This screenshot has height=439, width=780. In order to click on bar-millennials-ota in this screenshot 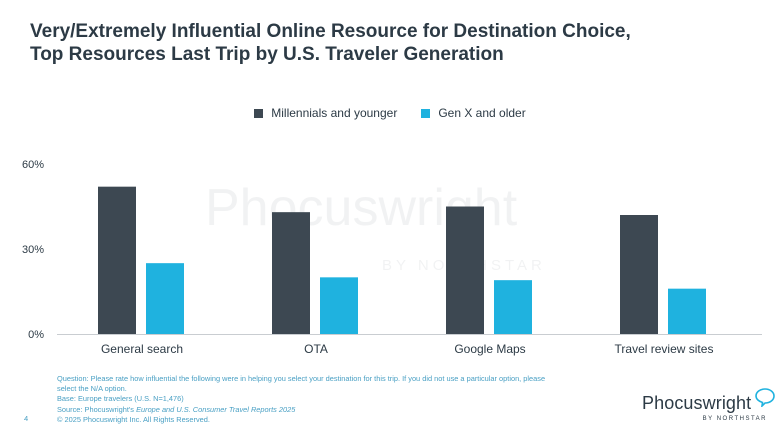, I will do `click(291, 273)`.